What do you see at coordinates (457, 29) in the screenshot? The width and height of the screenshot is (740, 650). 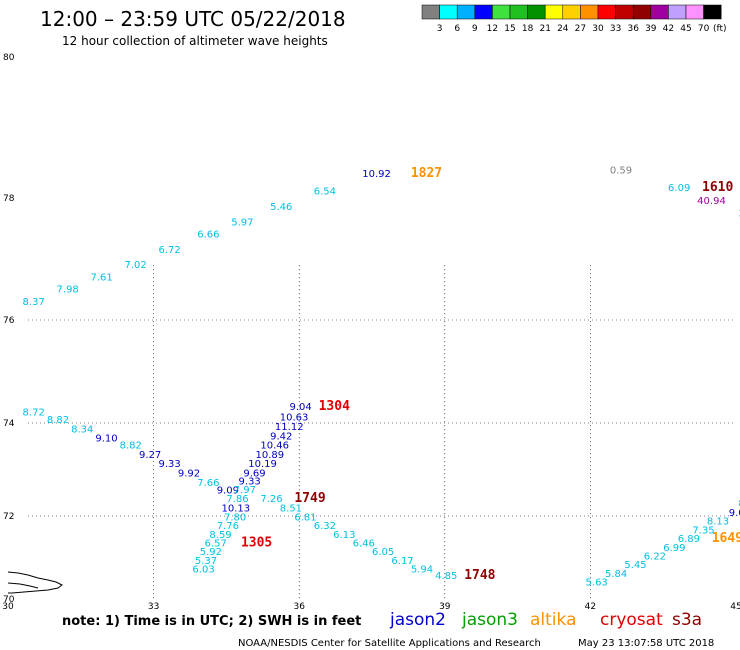 I see `color-box-label: 6` at bounding box center [457, 29].